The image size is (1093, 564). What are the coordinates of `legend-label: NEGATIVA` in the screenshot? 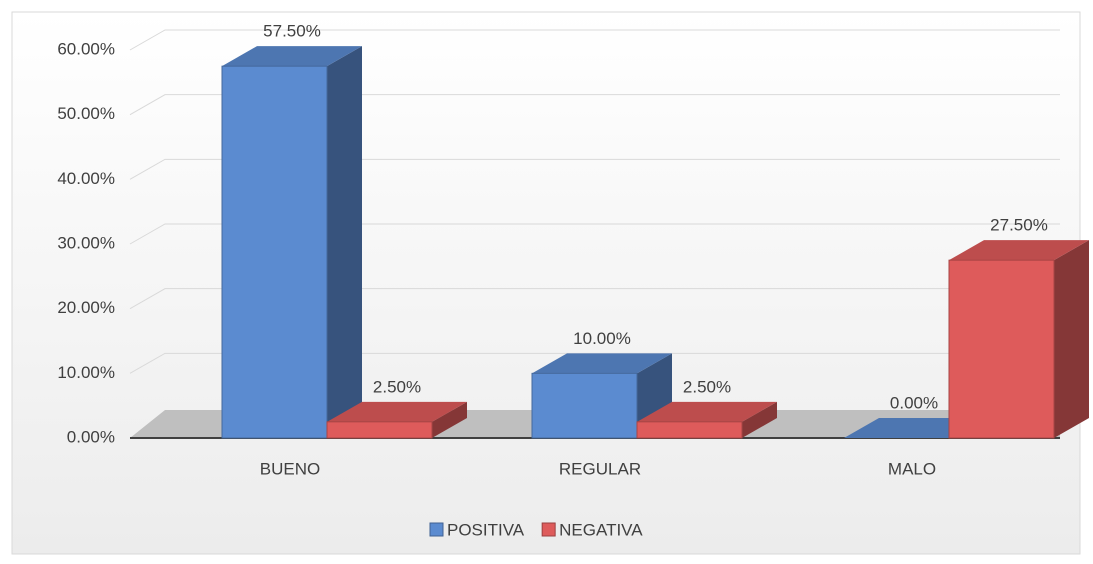 It's located at (601, 529).